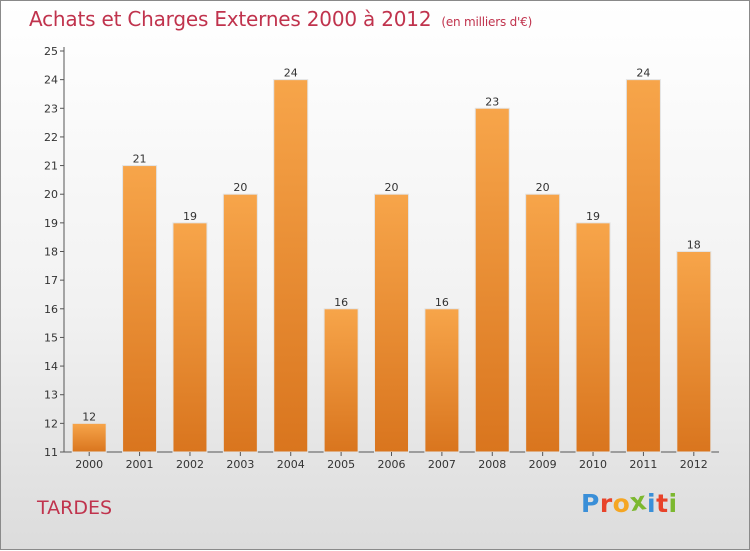  What do you see at coordinates (51, 137) in the screenshot?
I see `y-tick-label: 22` at bounding box center [51, 137].